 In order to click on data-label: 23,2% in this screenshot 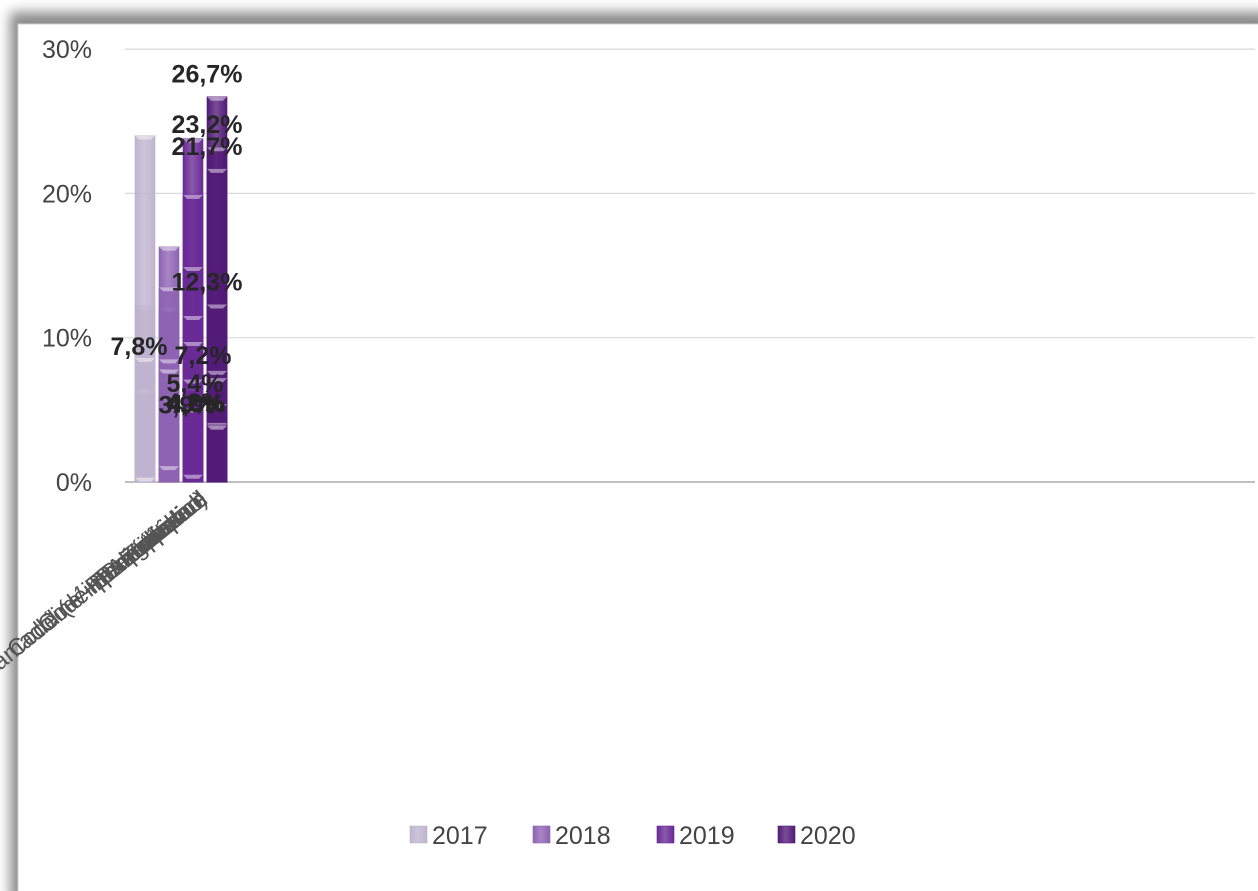, I will do `click(207, 125)`.